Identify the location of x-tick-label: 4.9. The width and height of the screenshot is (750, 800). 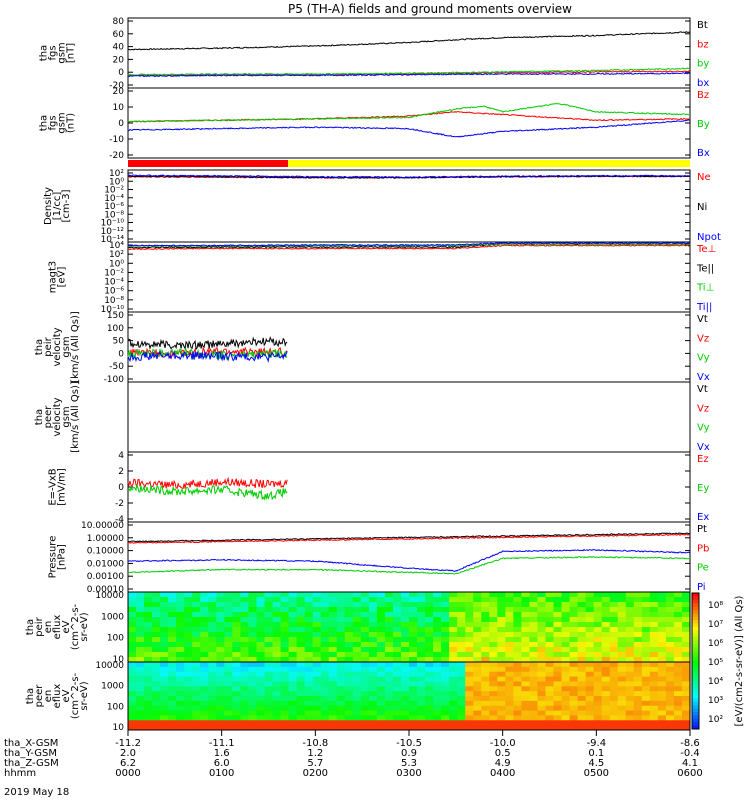
(503, 763).